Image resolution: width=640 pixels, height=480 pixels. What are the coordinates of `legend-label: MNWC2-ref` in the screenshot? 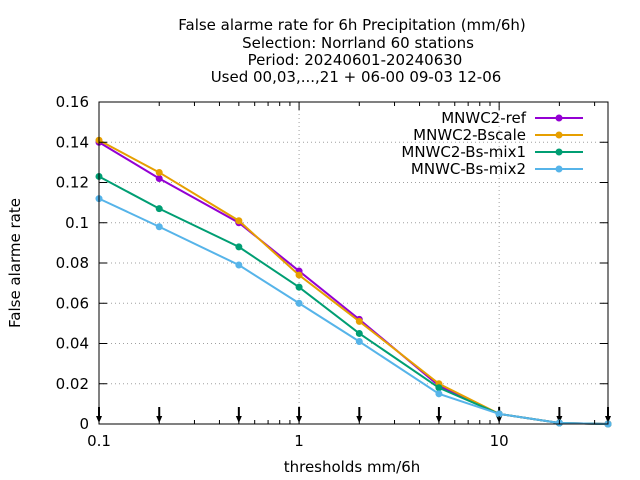 It's located at (483, 118).